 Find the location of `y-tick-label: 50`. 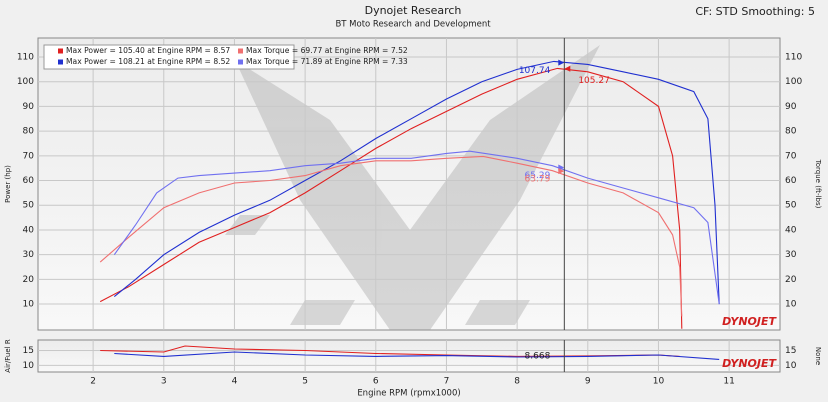

y-tick-label: 50 is located at coordinates (29, 206).